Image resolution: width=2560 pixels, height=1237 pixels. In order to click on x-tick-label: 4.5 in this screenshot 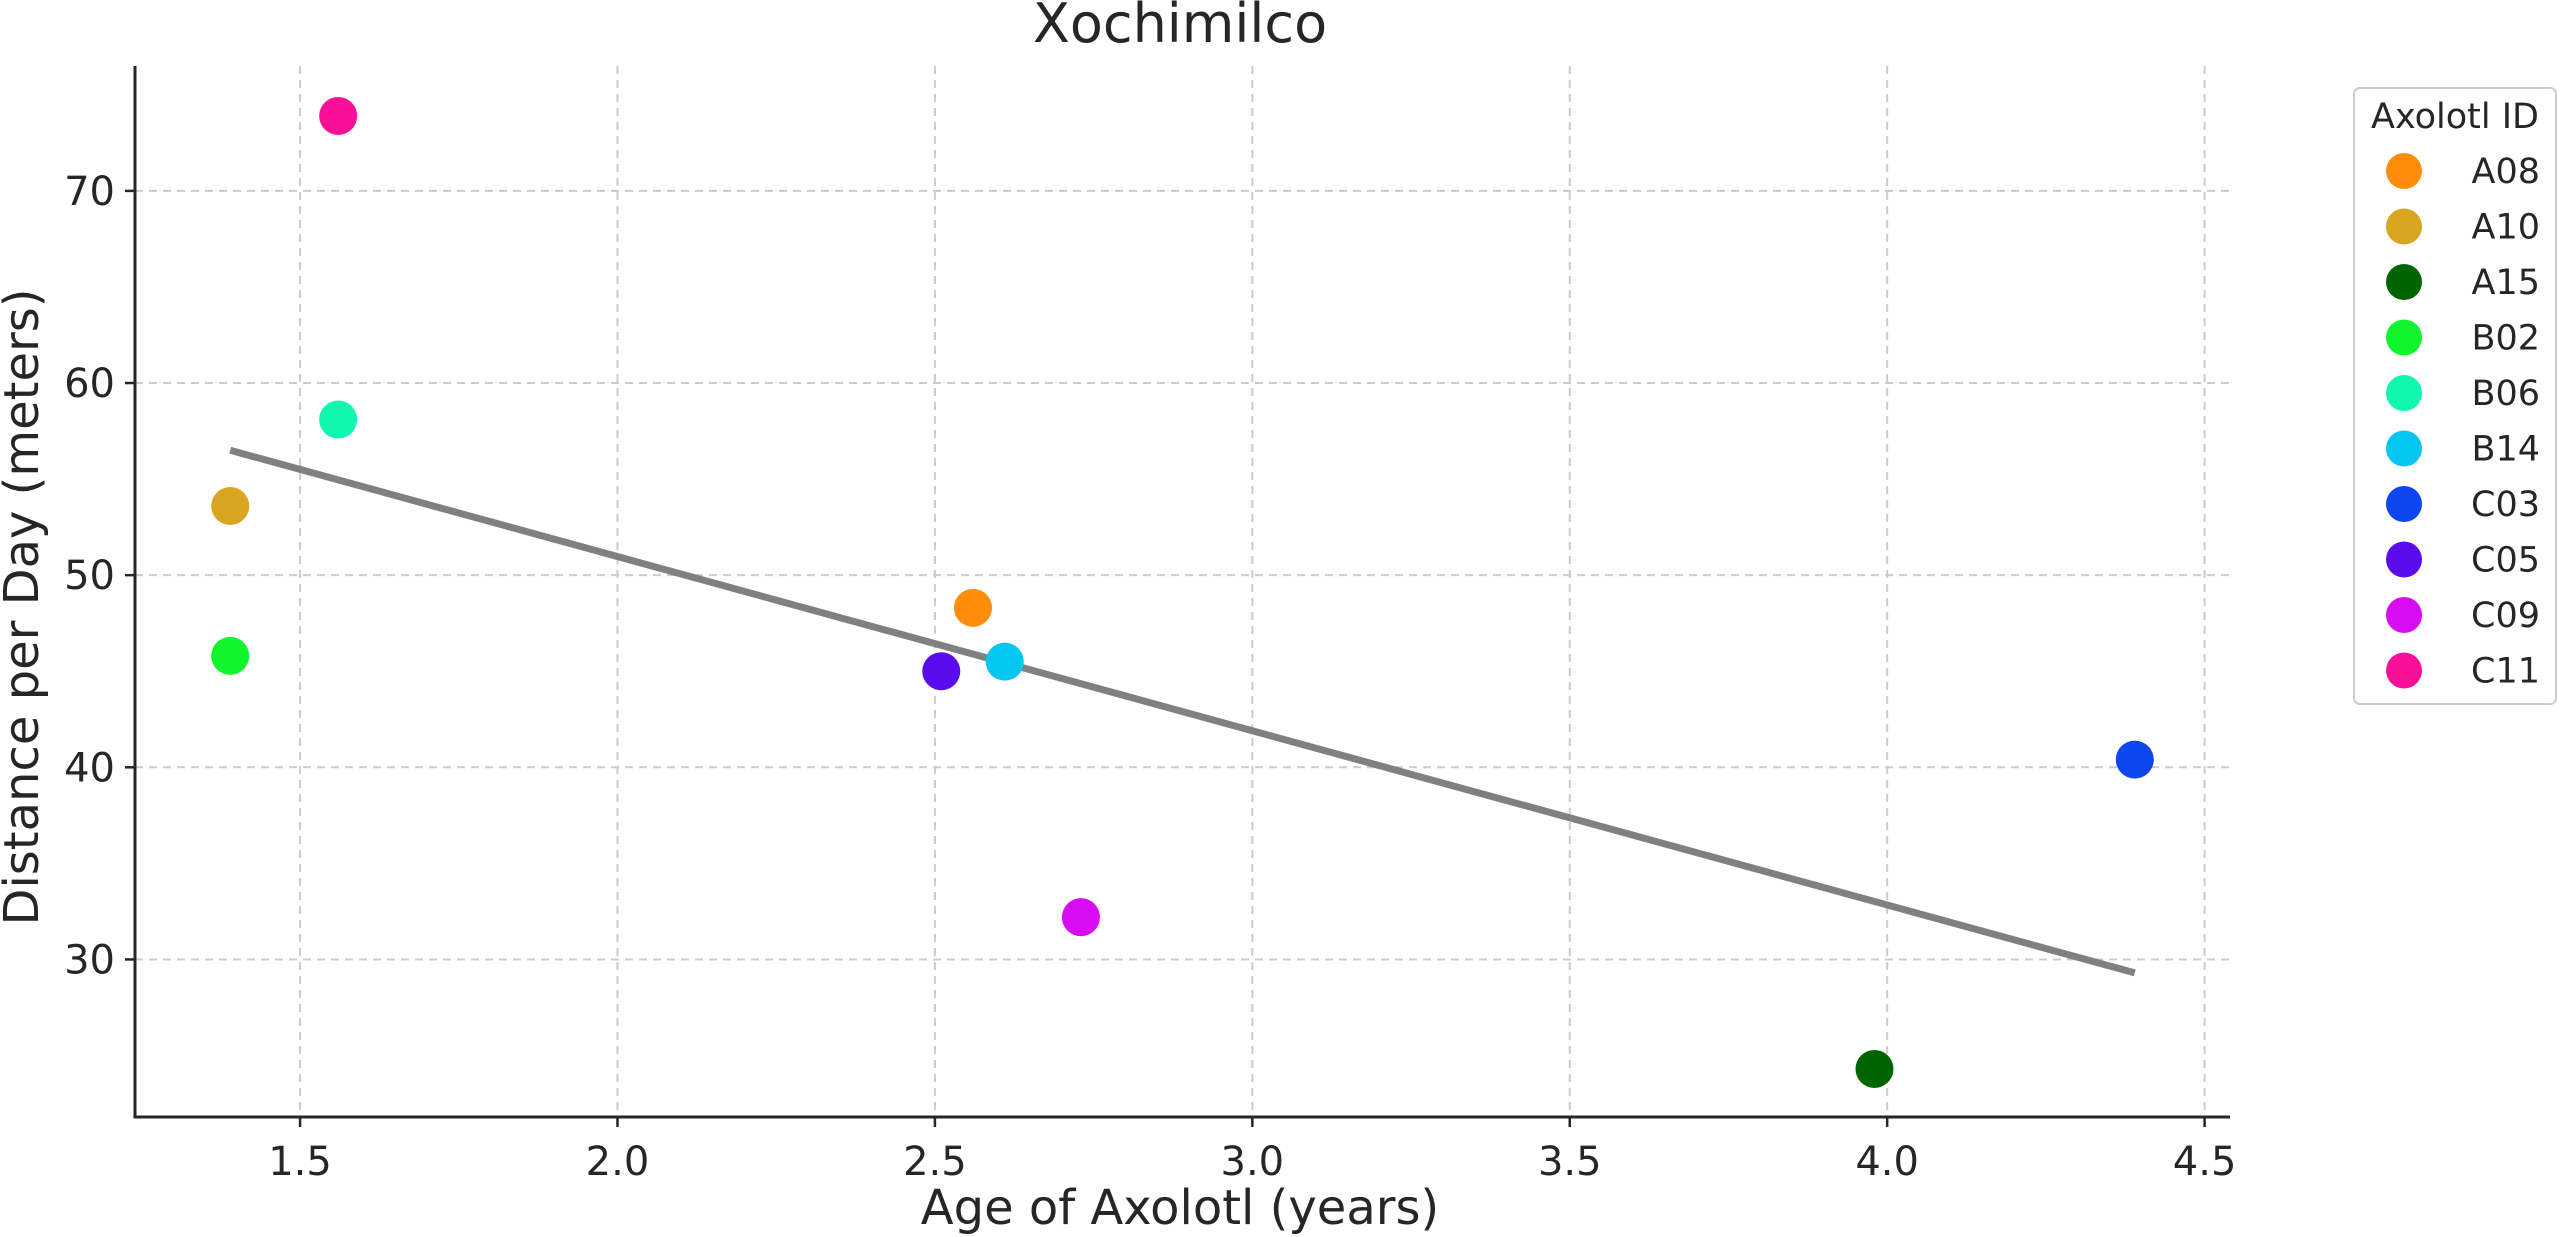, I will do `click(2205, 1162)`.